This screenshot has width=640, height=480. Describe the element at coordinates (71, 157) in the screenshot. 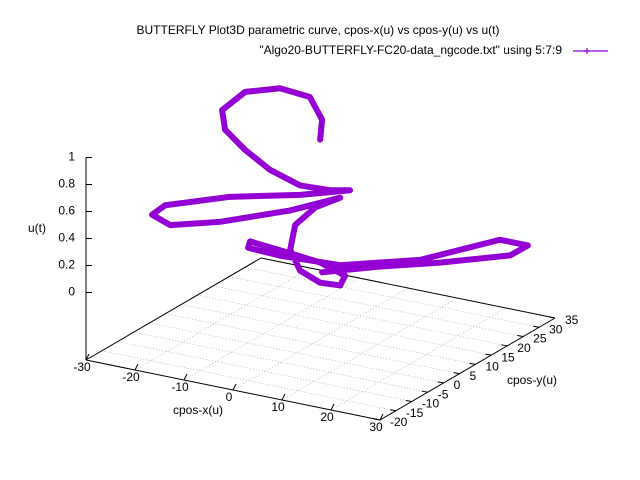

I see `z-tick-label: 1` at that location.